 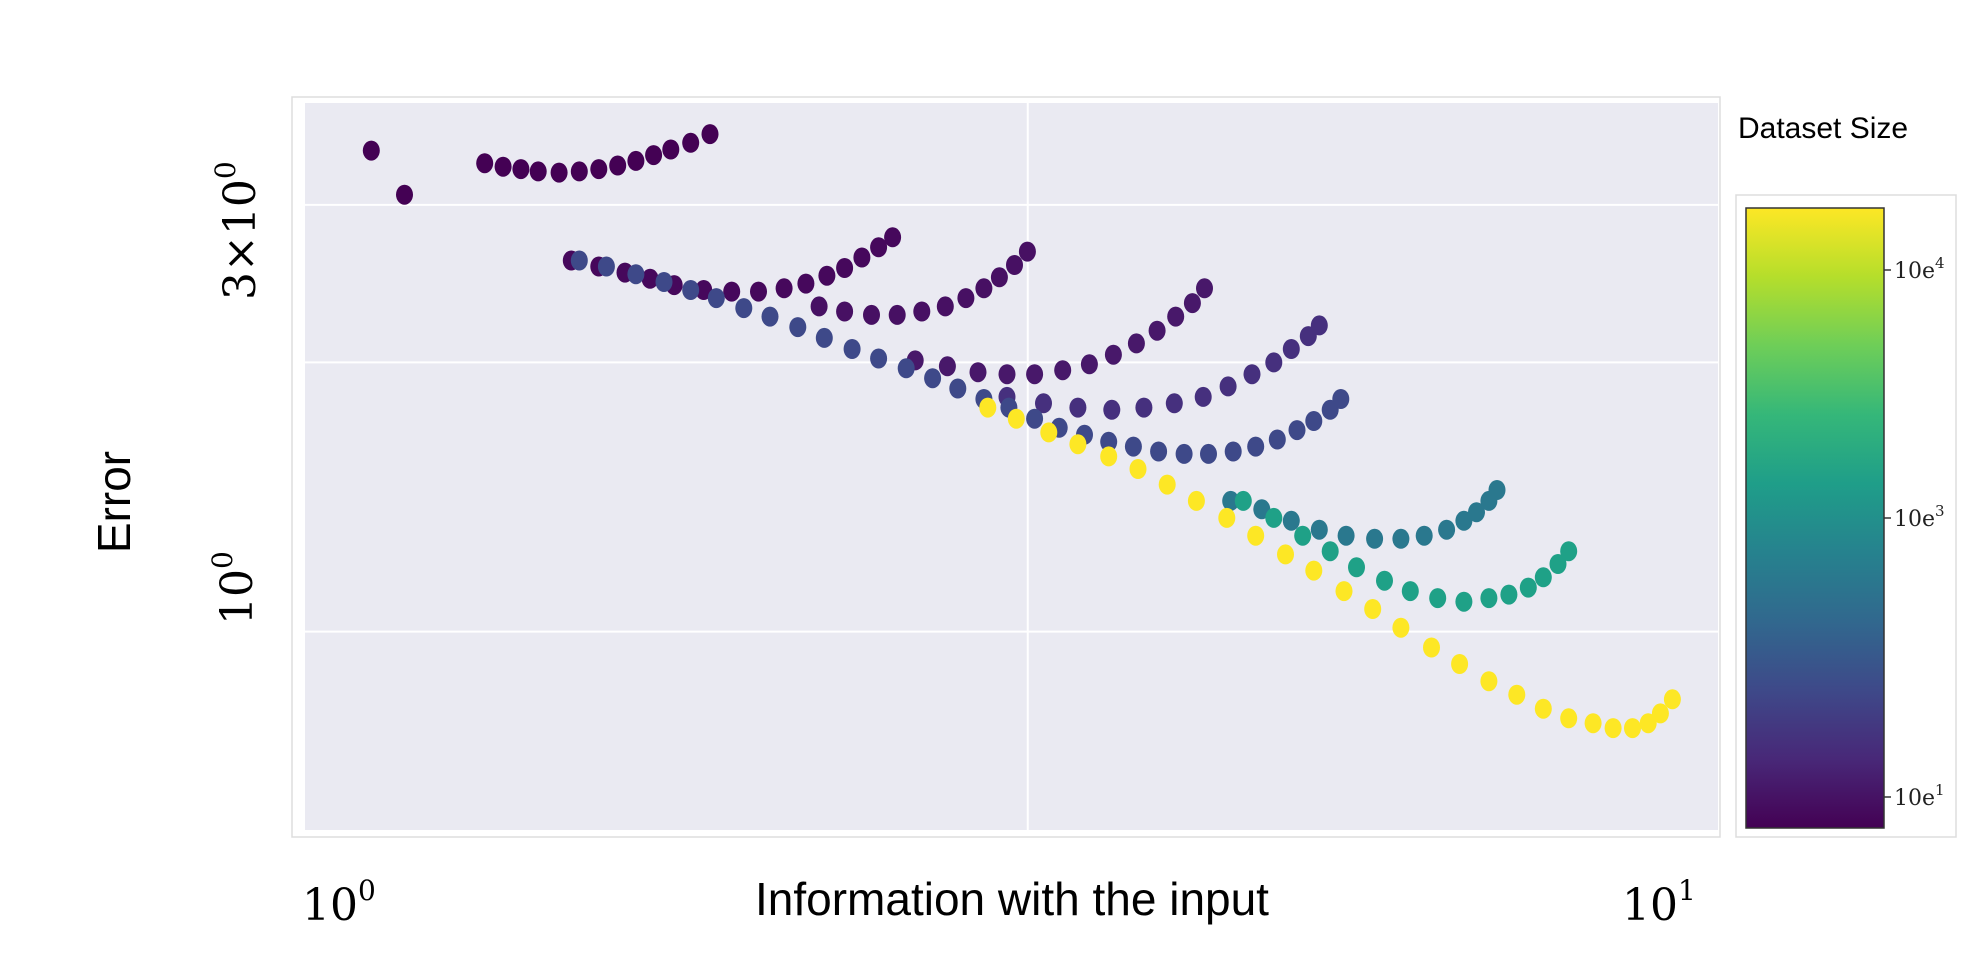 I want to click on colorbar-tick-label-1: 10e3, so click(x=1919, y=517).